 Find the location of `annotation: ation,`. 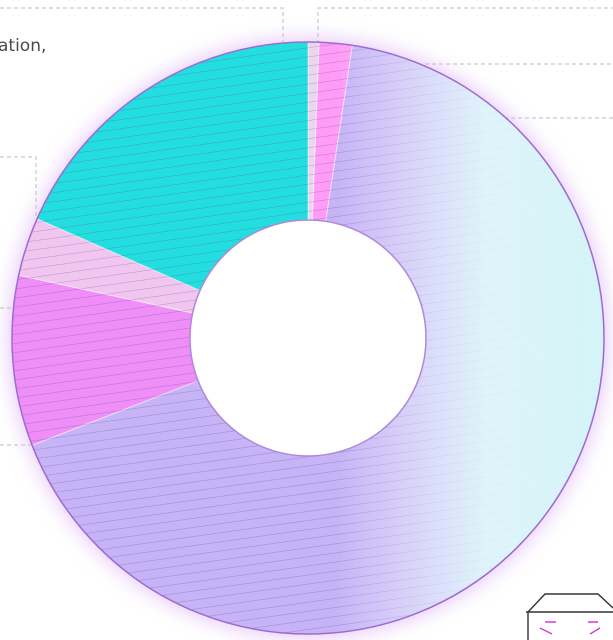

annotation: ation, is located at coordinates (23, 46).